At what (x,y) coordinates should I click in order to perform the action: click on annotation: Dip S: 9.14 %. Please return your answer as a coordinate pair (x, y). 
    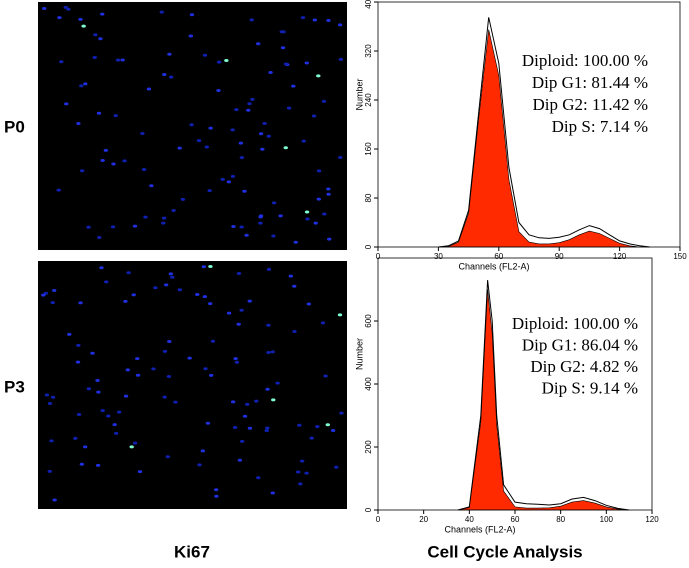
    Looking at the image, I should click on (590, 387).